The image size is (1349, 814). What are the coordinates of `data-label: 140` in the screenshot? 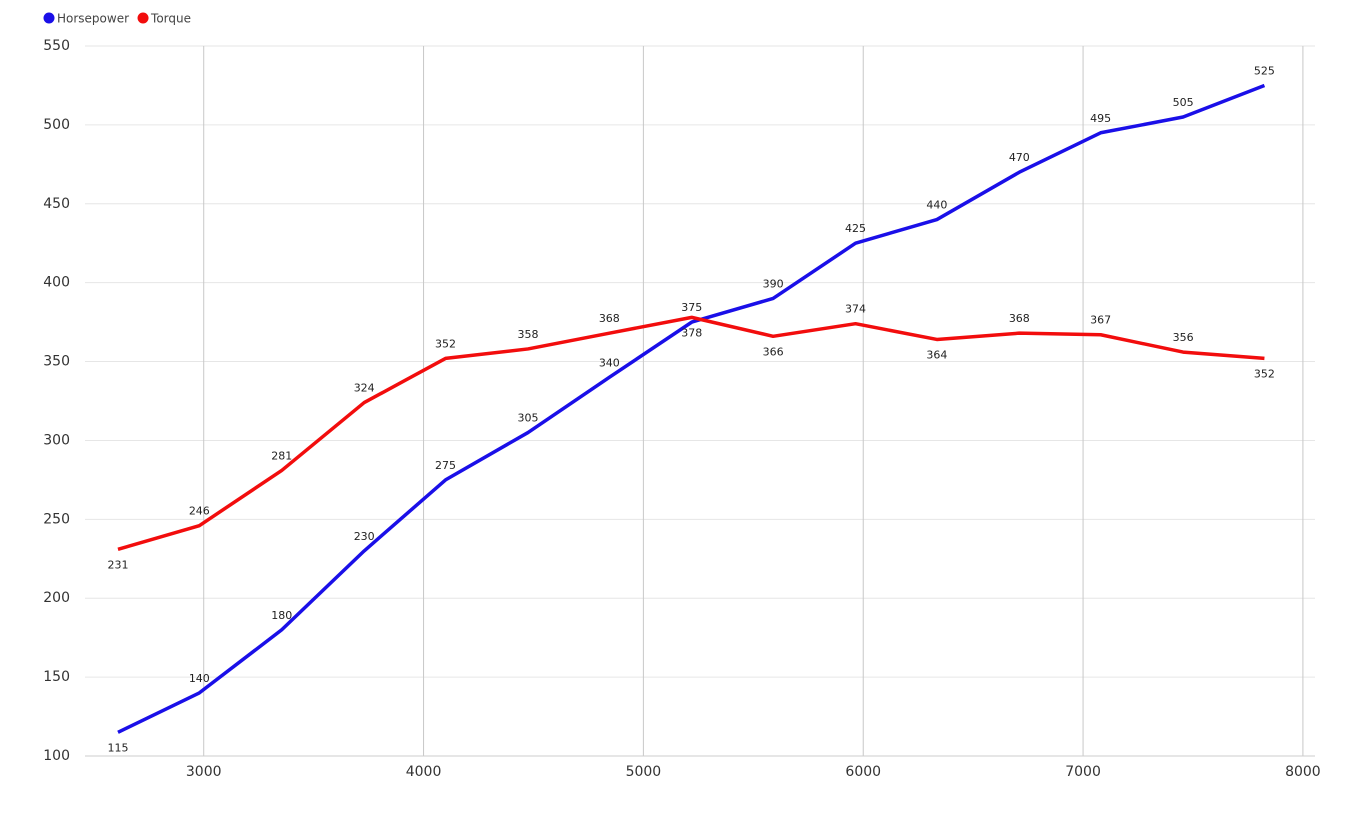 It's located at (199, 678).